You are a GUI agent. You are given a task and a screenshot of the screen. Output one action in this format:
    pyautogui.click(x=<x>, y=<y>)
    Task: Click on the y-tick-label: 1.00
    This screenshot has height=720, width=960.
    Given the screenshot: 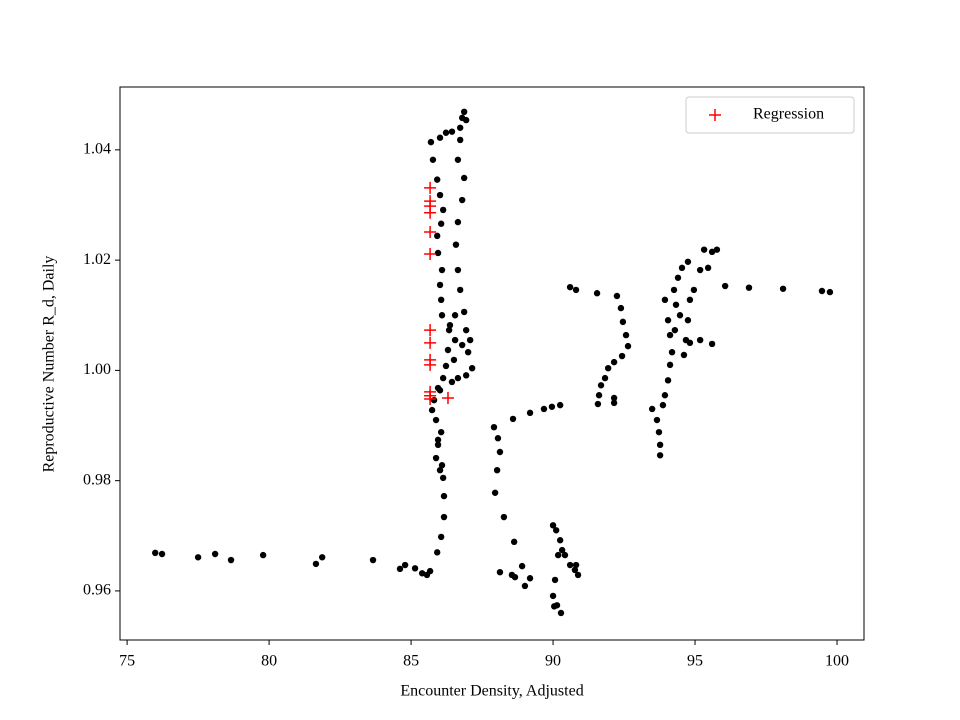 What is the action you would take?
    pyautogui.click(x=97, y=369)
    